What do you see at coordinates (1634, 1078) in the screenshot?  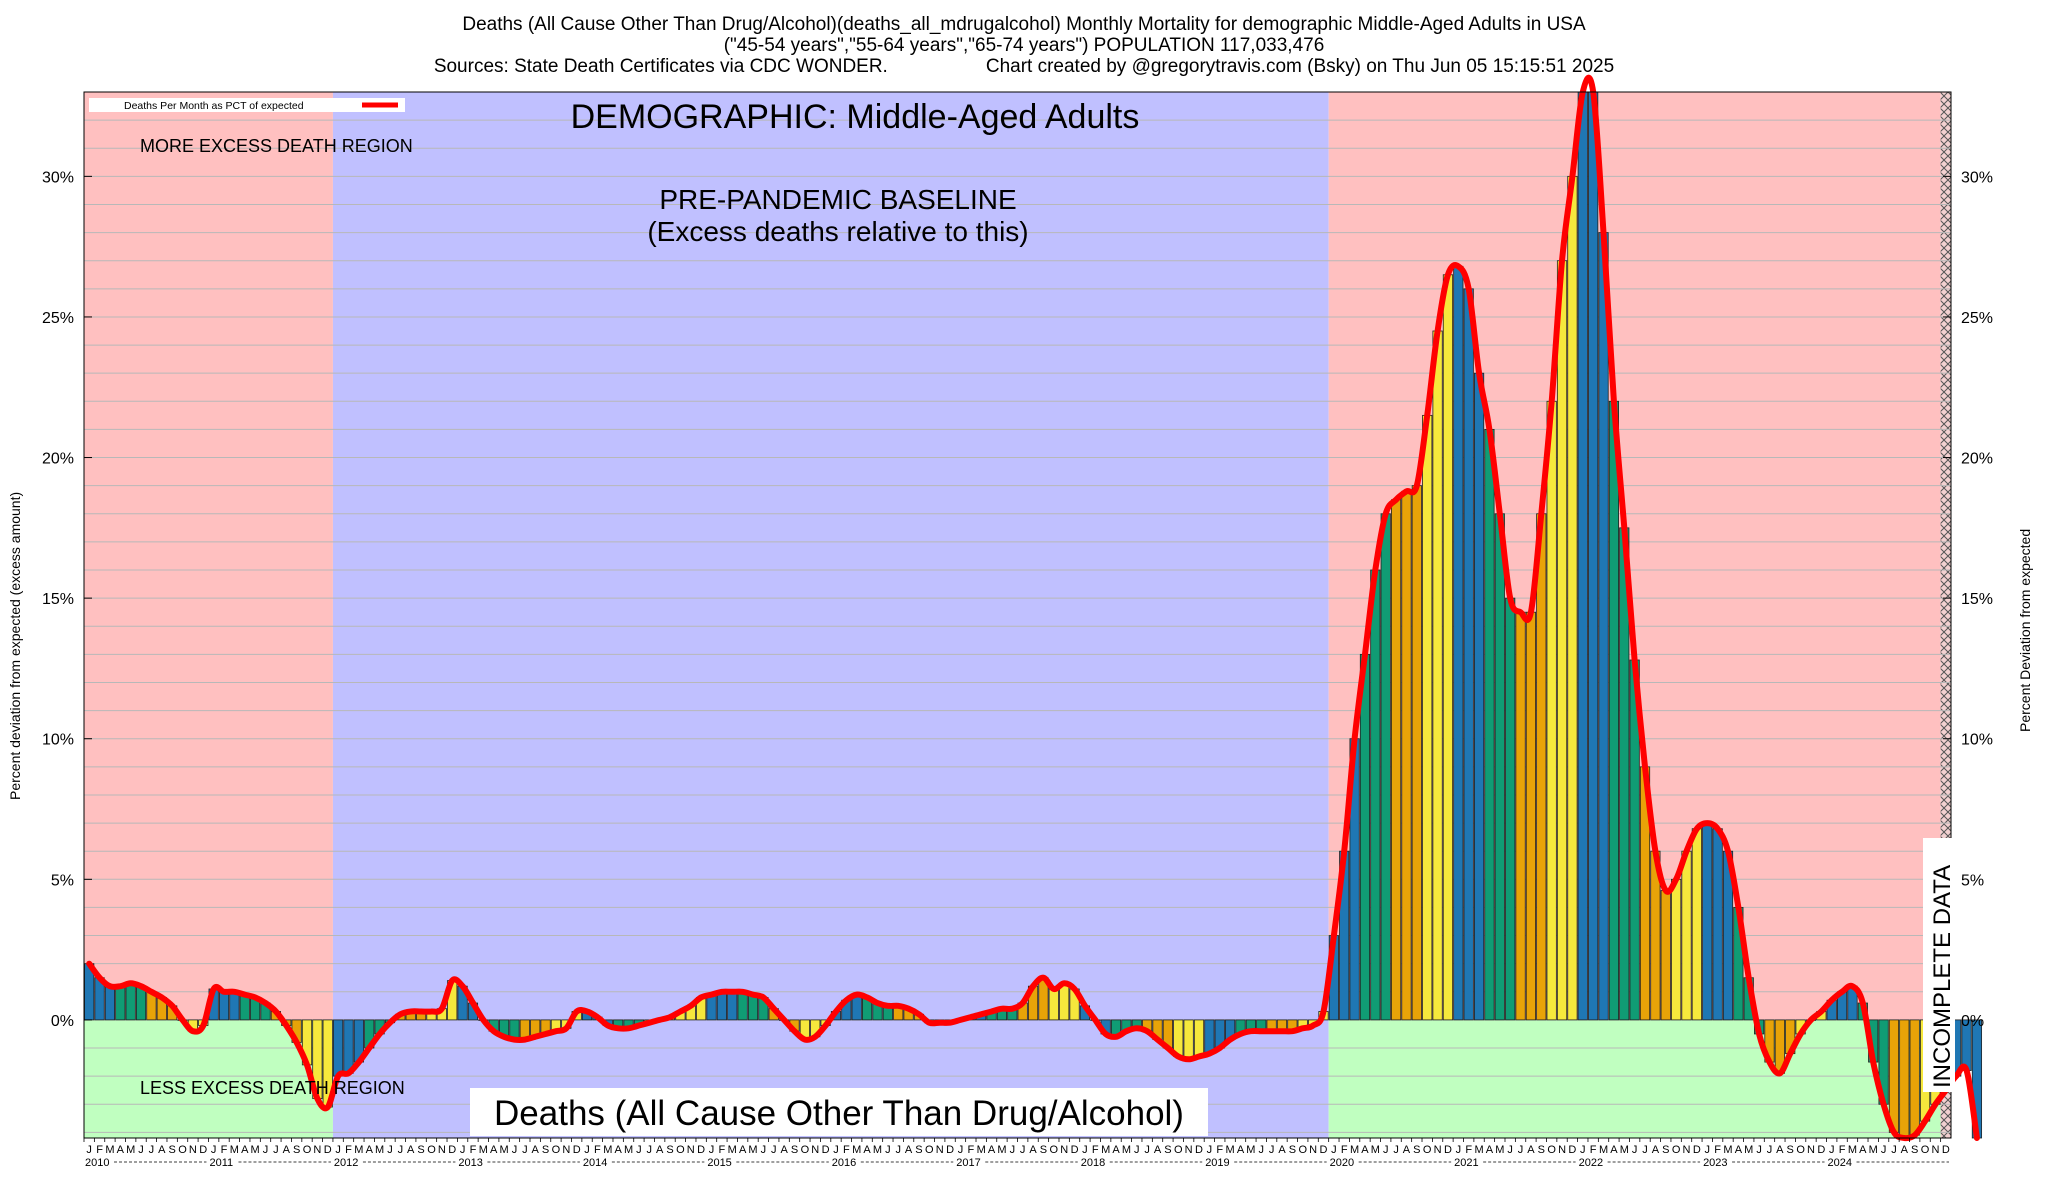 I see `less-excess-region-right` at bounding box center [1634, 1078].